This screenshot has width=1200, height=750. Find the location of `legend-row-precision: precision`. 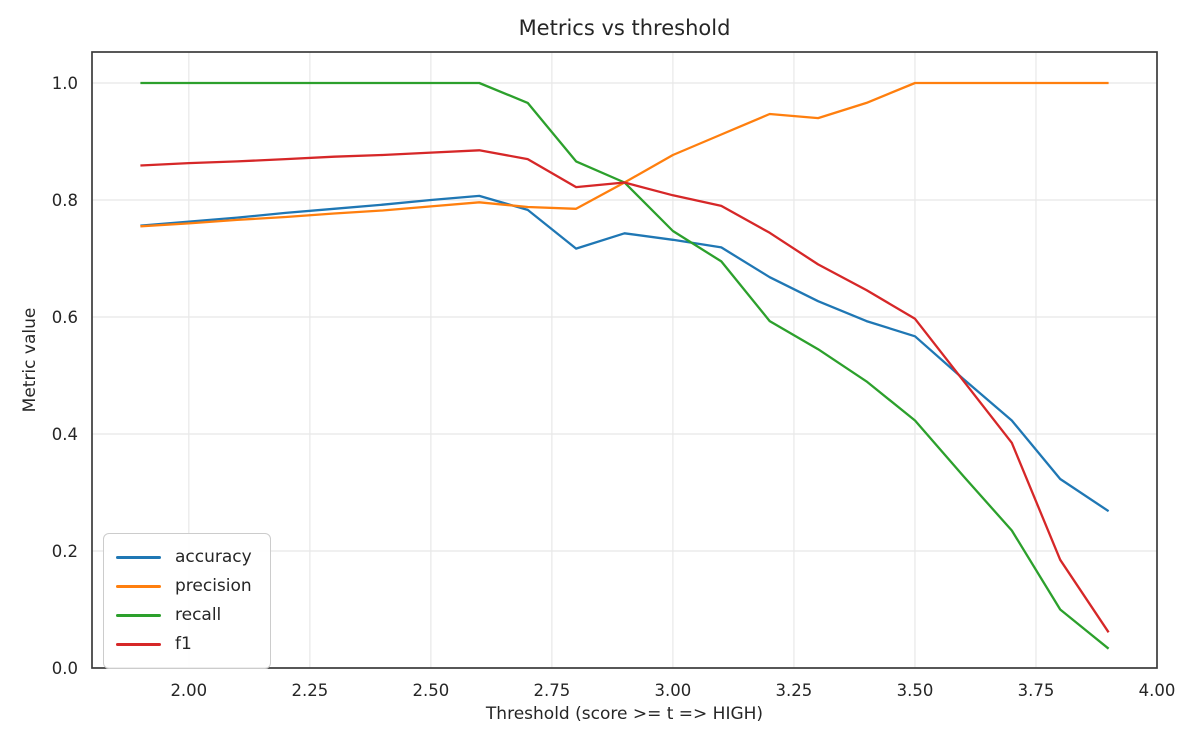

legend-row-precision: precision is located at coordinates (184, 586).